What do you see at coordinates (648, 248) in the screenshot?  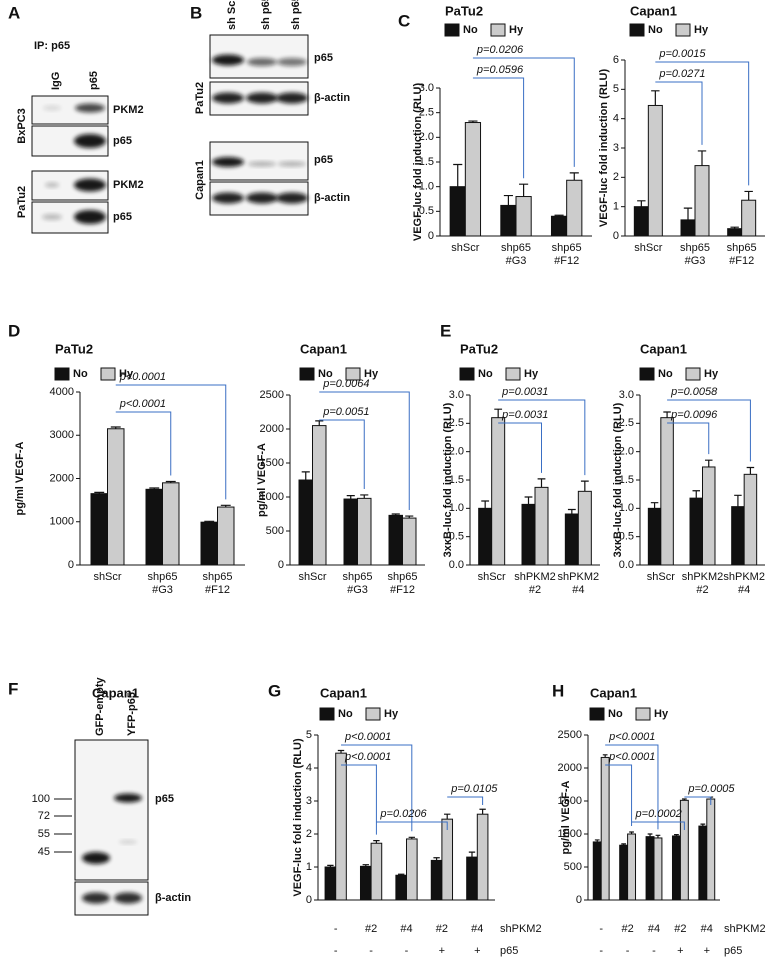 I see `x-tick-label: shScr` at bounding box center [648, 248].